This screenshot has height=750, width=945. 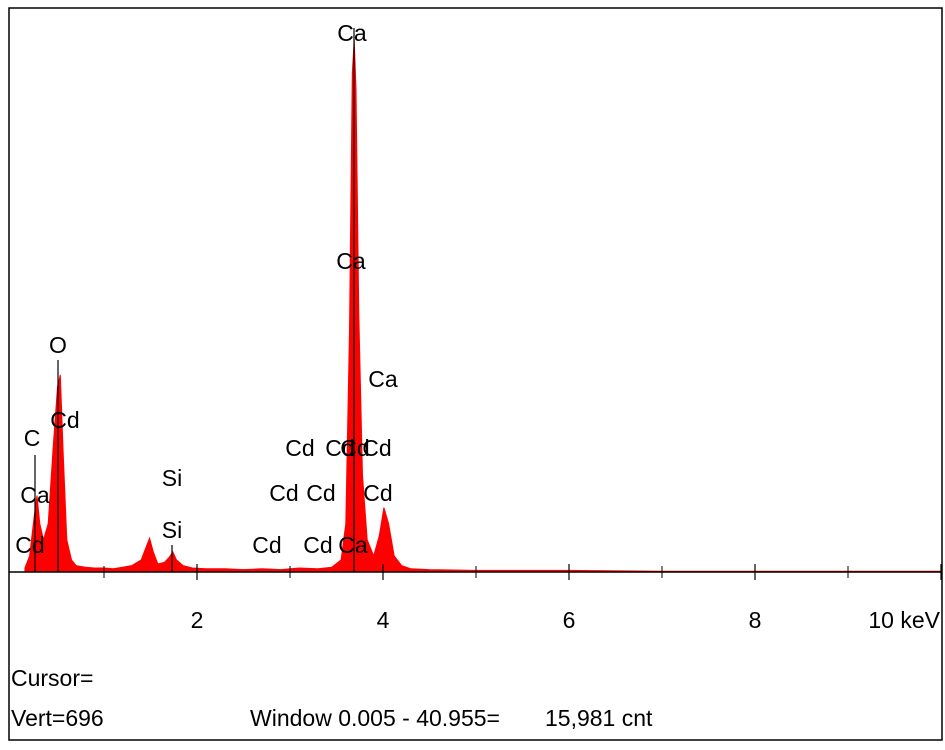 What do you see at coordinates (599, 718) in the screenshot?
I see `count-readout: 15,981 cnt` at bounding box center [599, 718].